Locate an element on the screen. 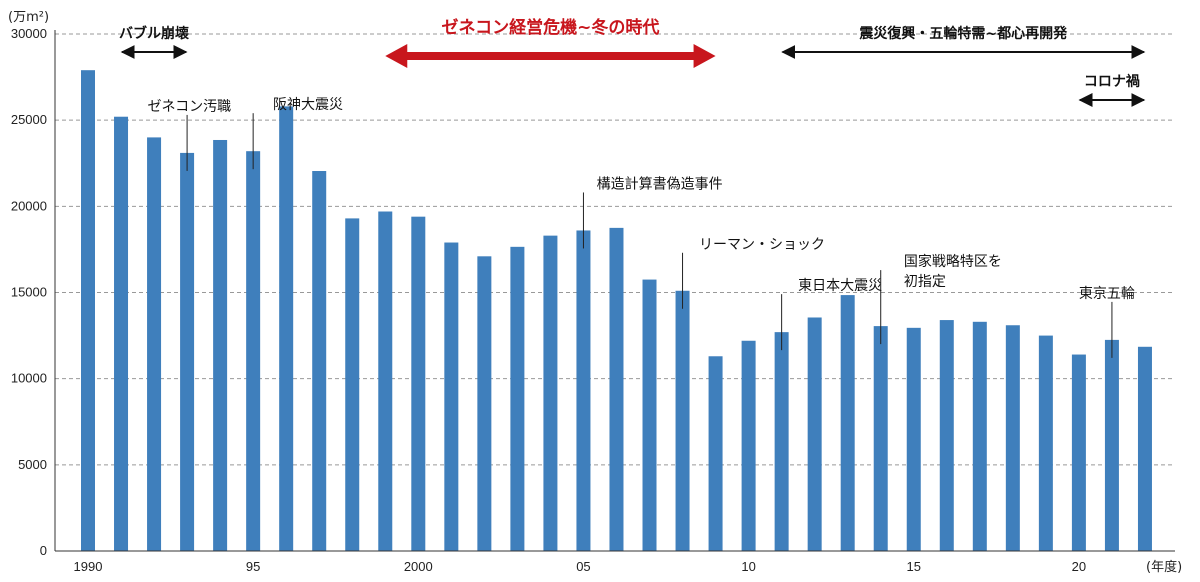 The image size is (1200, 582). y-tick-label: 0 is located at coordinates (43, 550).